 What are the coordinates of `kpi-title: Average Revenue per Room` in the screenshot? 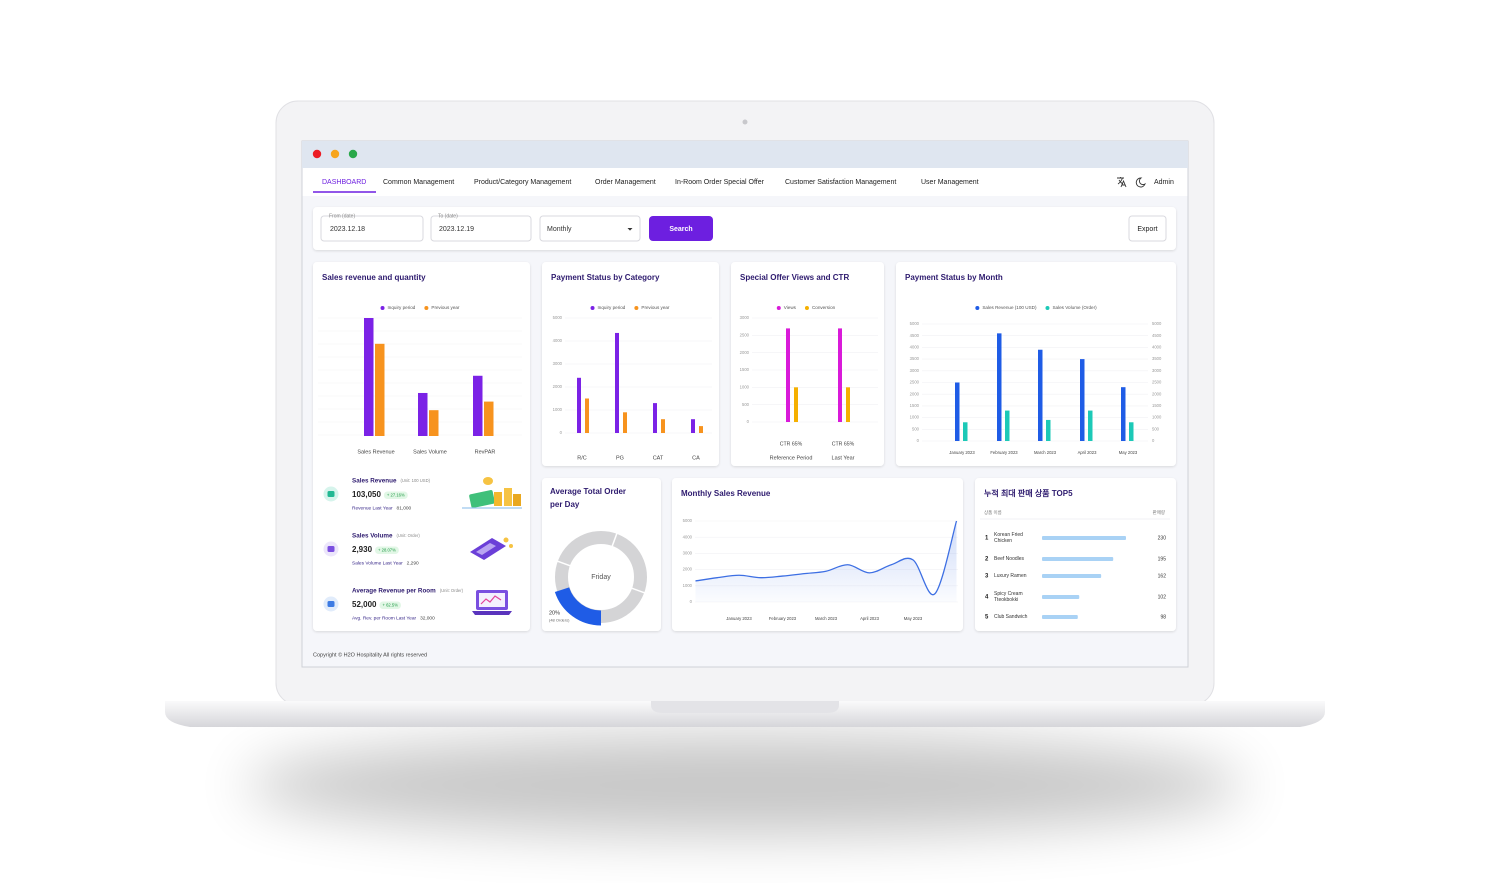 It's located at (394, 591).